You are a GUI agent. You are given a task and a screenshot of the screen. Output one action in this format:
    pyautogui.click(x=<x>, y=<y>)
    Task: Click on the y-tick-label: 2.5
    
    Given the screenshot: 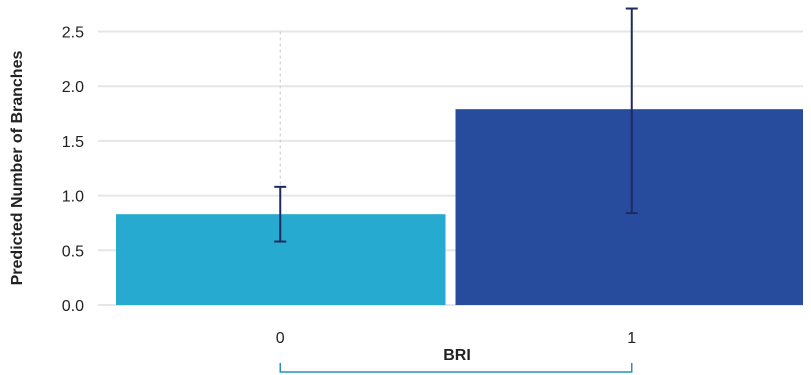 What is the action you would take?
    pyautogui.click(x=73, y=33)
    